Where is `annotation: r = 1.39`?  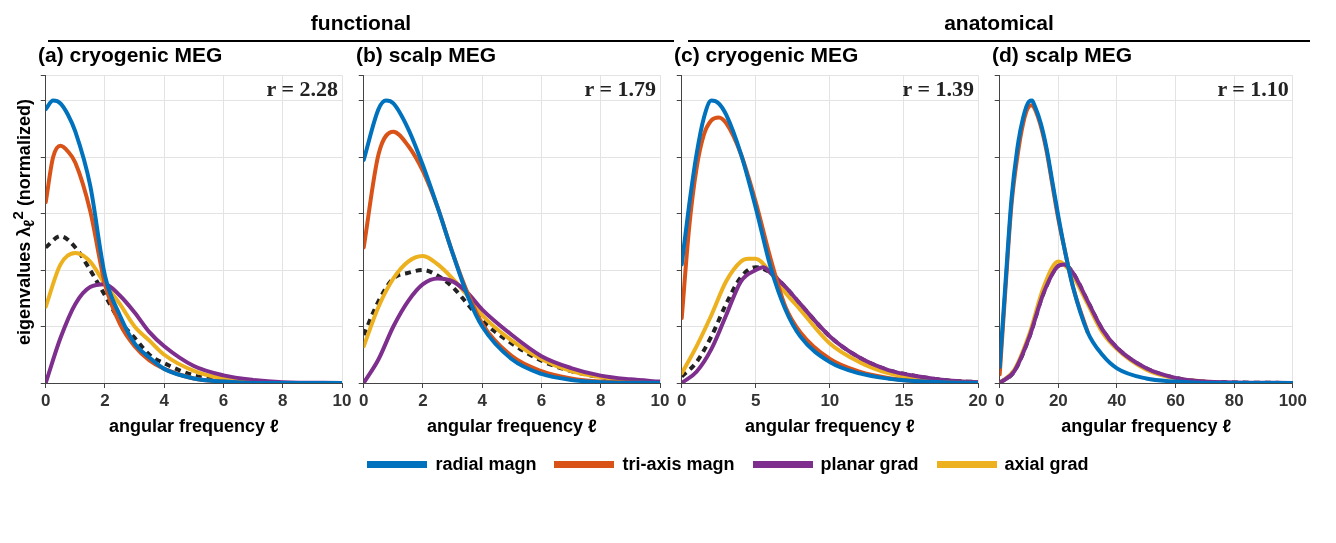
annotation: r = 1.39 is located at coordinates (938, 88).